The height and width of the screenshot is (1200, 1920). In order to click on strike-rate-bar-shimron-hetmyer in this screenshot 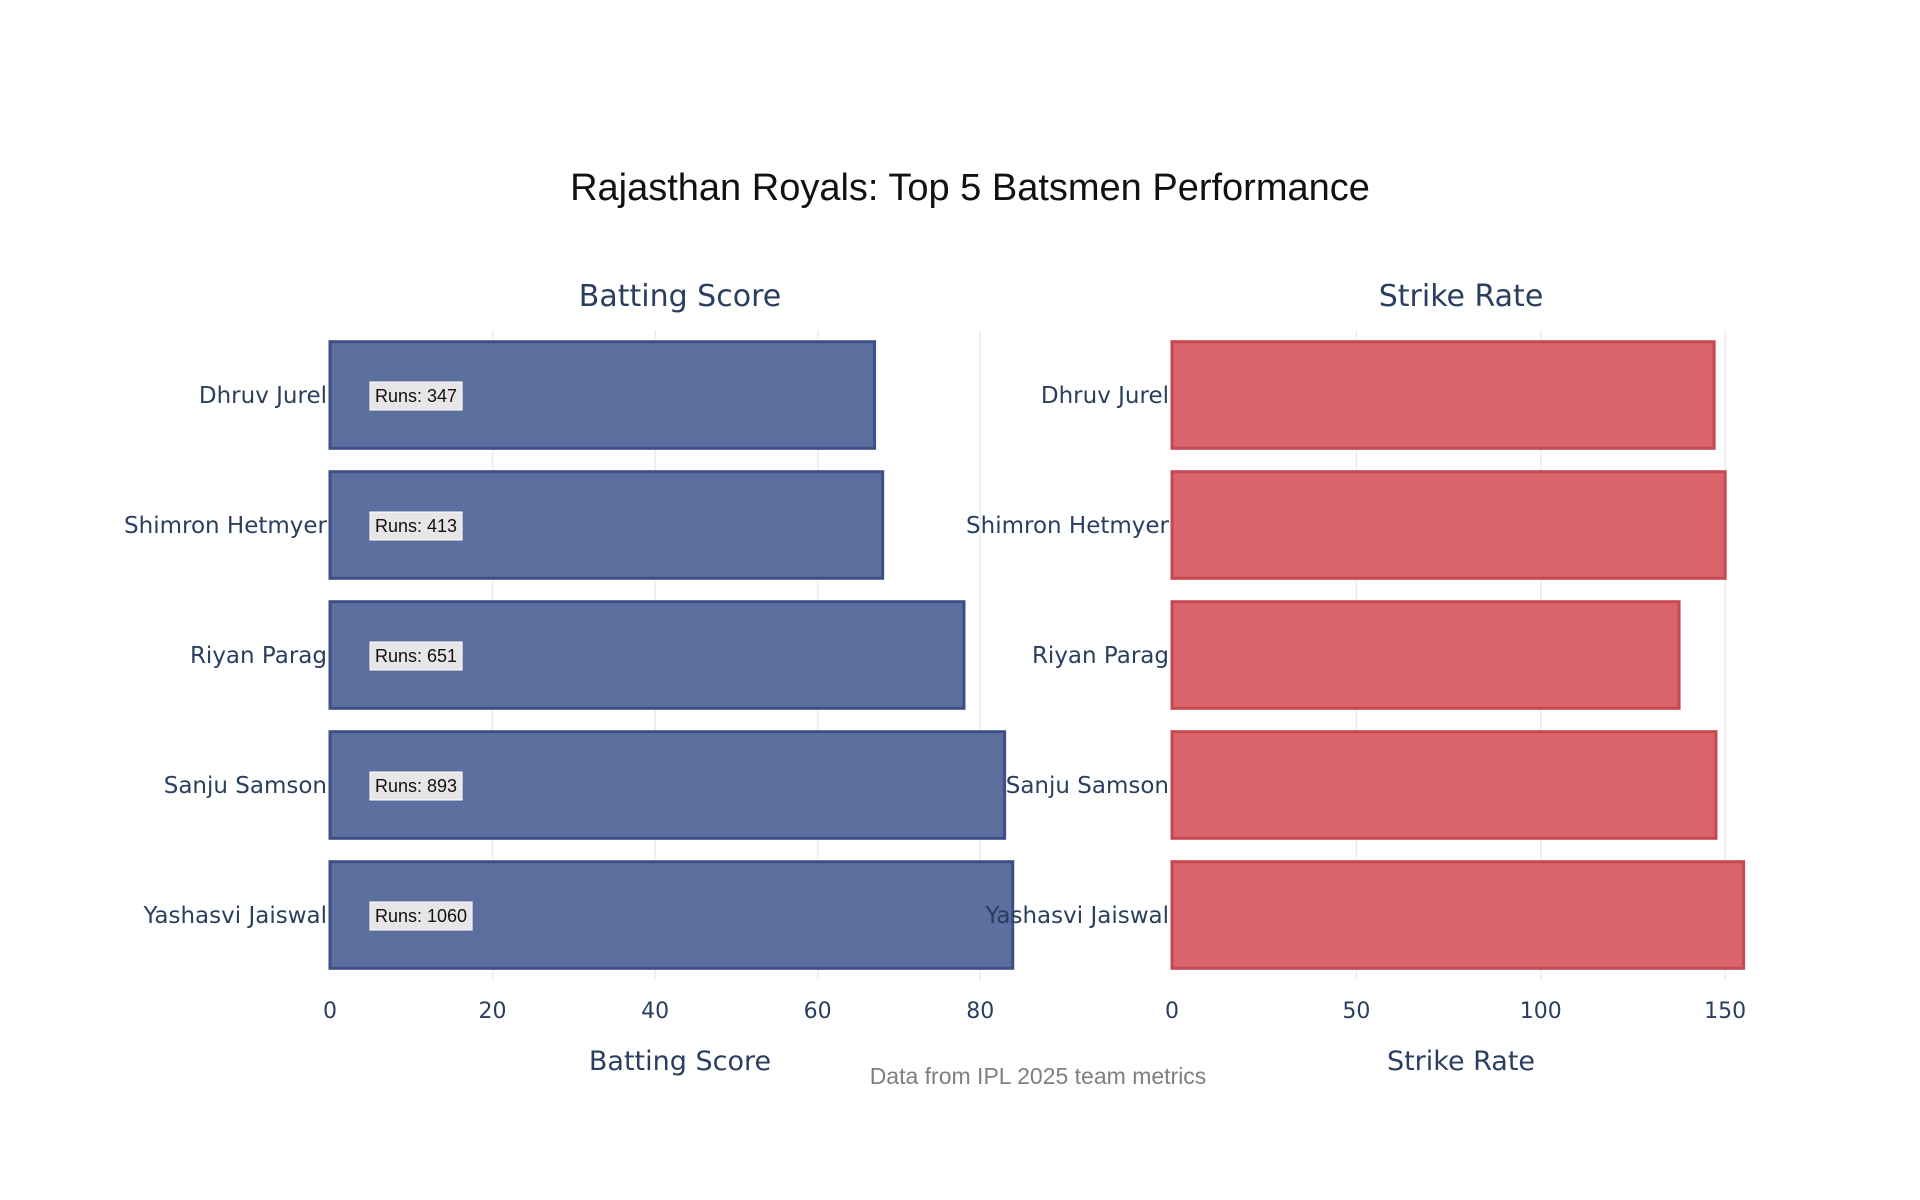, I will do `click(1448, 525)`.